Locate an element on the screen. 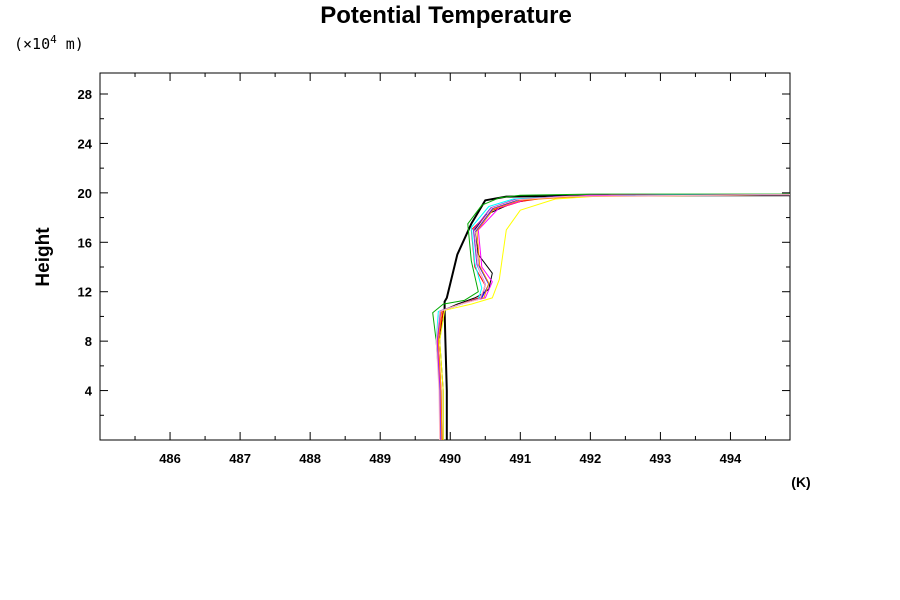 The height and width of the screenshot is (600, 900). y-tick-label: 28 is located at coordinates (85, 94).